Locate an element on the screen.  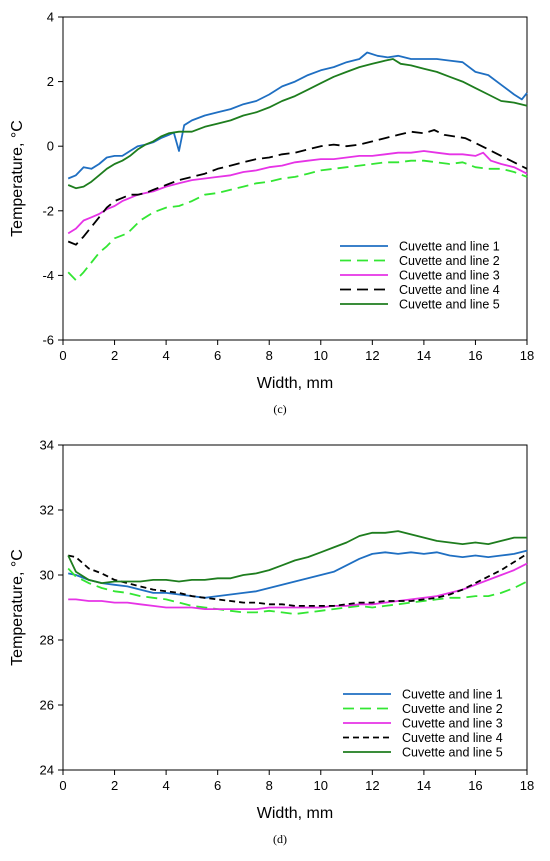
y-tick-label: 32 is located at coordinates (47, 510).